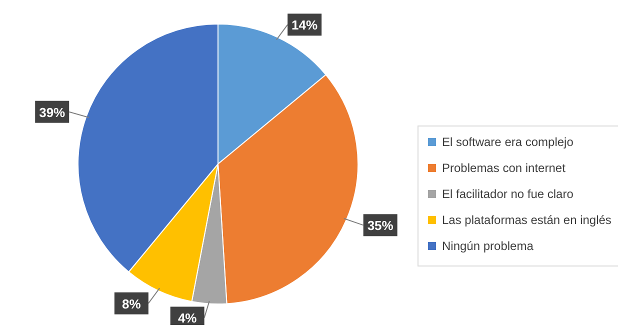 This screenshot has width=626, height=333. I want to click on legend-label: El facilitador no fue claro, so click(508, 194).